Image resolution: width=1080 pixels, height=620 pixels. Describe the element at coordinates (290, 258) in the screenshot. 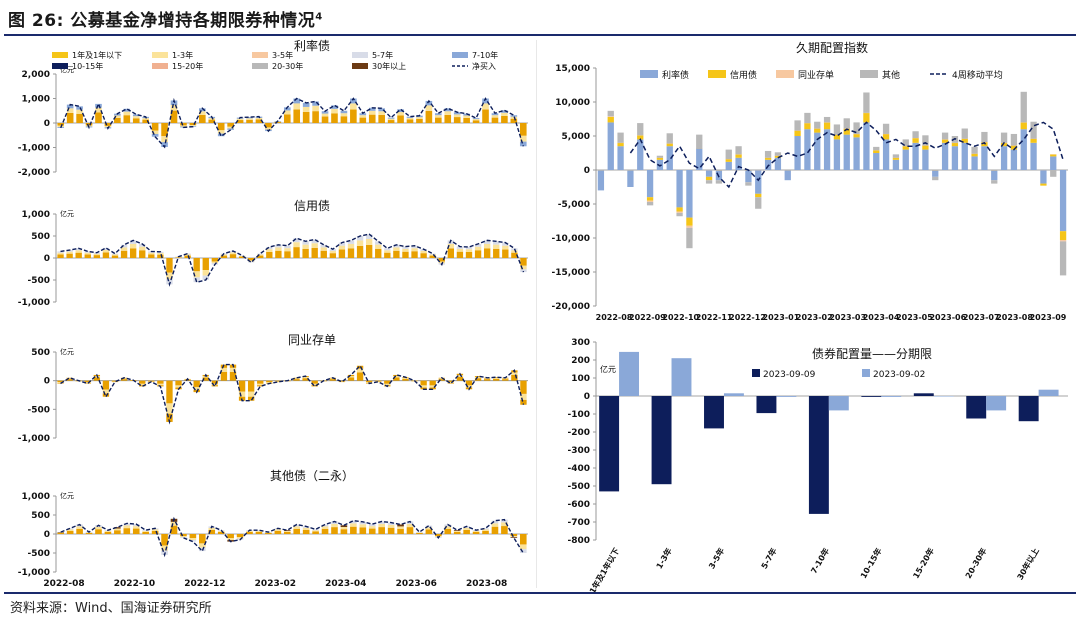

I see `credit-panel` at that location.